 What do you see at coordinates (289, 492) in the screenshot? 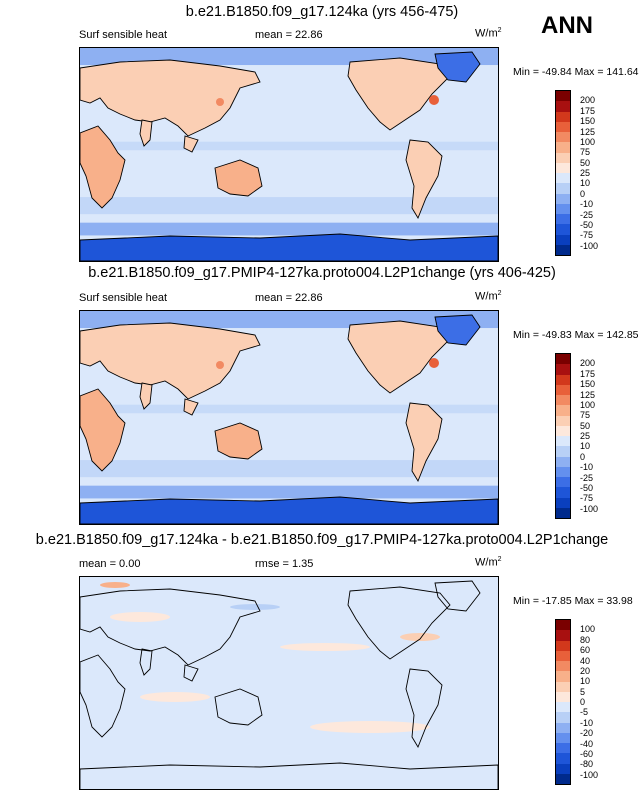
I see `southern-ocean-band` at bounding box center [289, 492].